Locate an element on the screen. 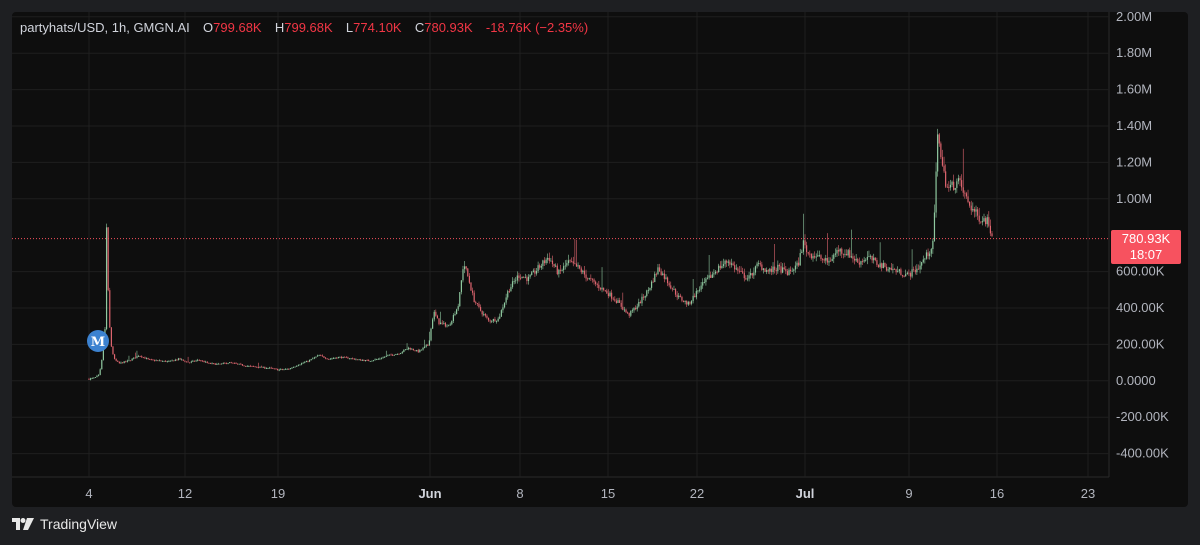 This screenshot has height=545, width=1200. tradingview-brand: TradingView is located at coordinates (79, 524).